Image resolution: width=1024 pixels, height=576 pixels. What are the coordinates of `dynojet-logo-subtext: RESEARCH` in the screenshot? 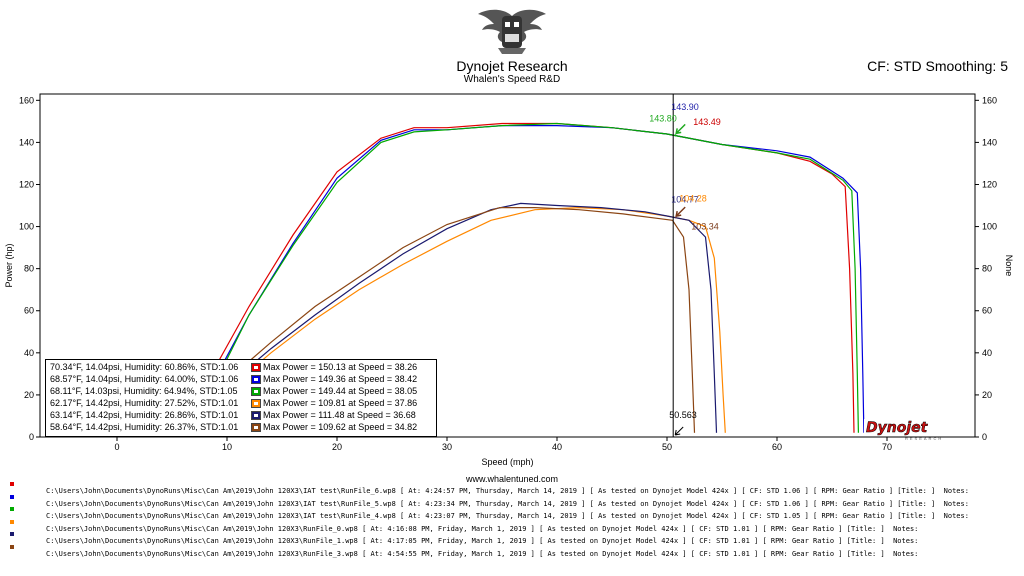 It's located at (924, 438).